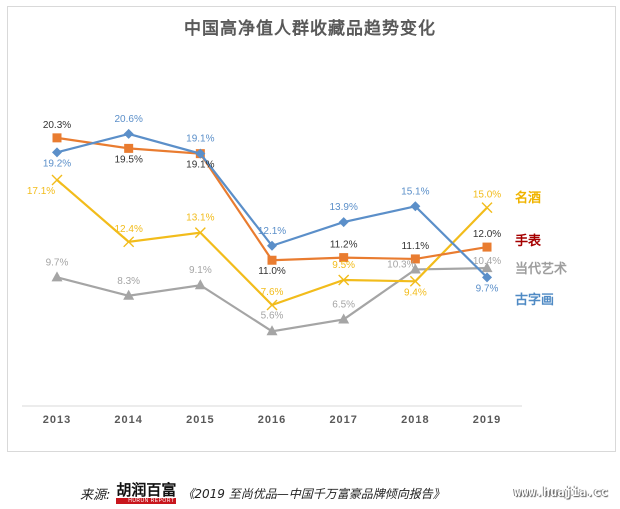  Describe the element at coordinates (310, 29) in the screenshot. I see `chart-title: 中国高净值人群收藏品趋势变化` at that location.